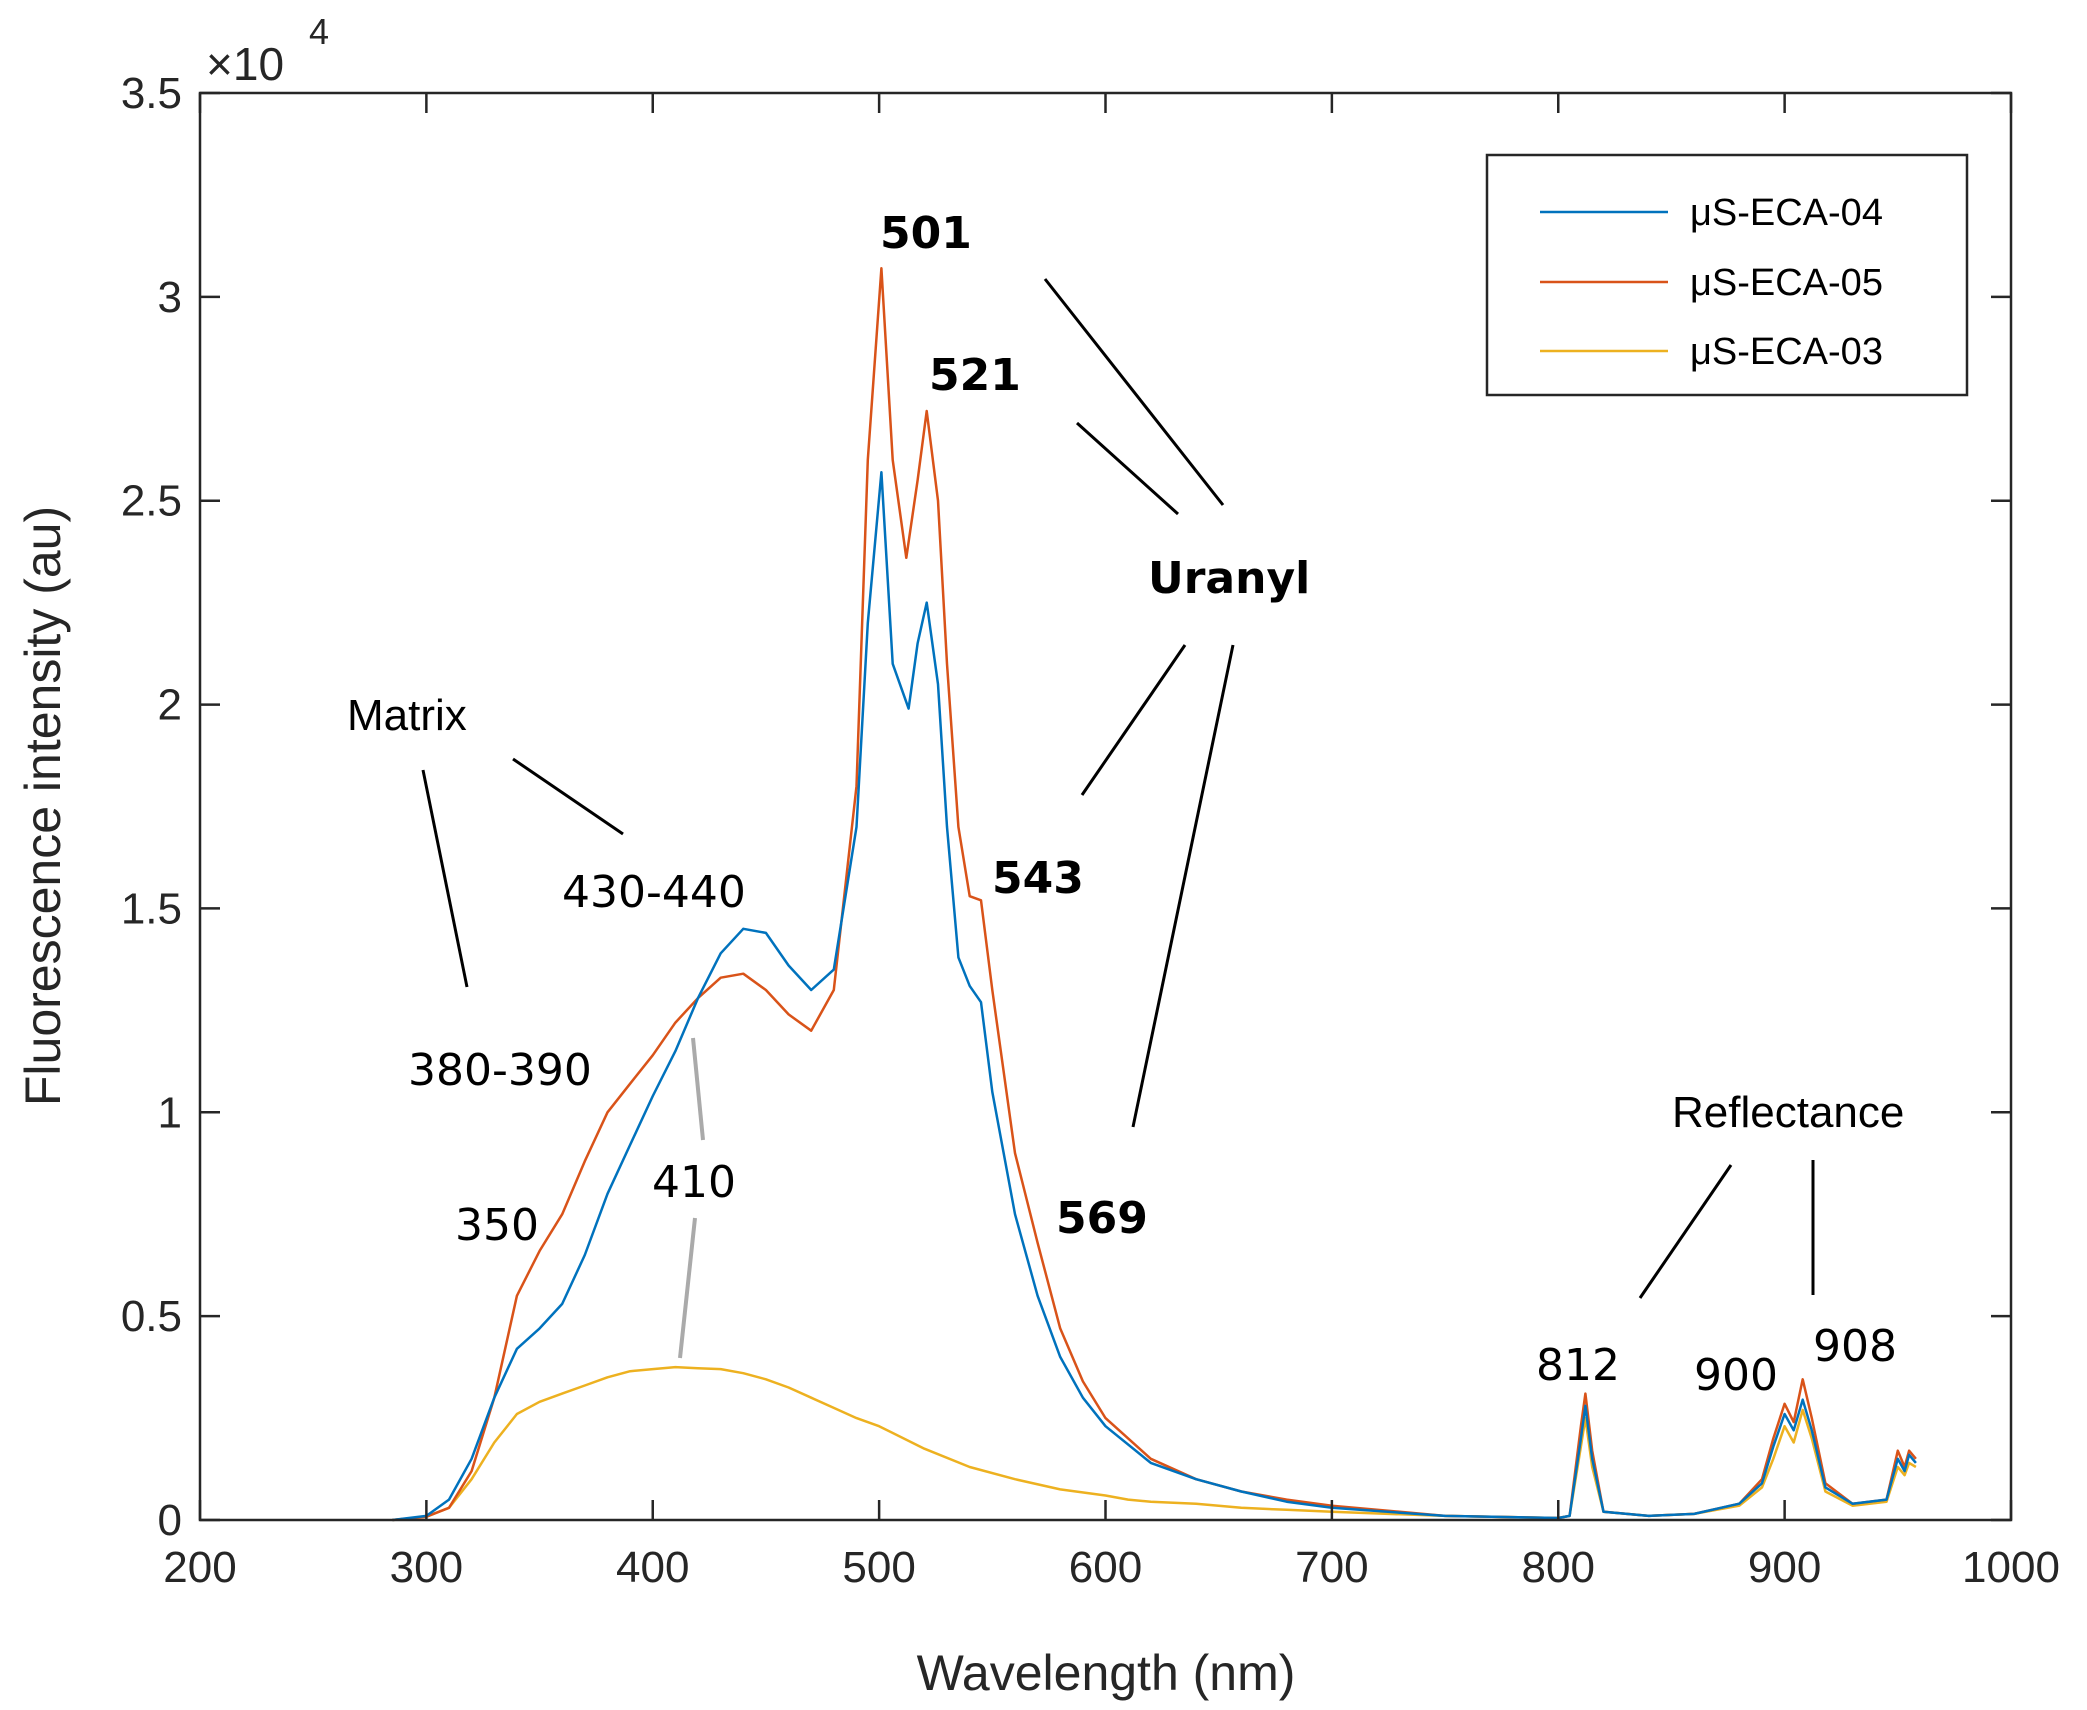 This screenshot has height=1710, width=2087. Describe the element at coordinates (652, 1567) in the screenshot. I see `x-tick-label: 400` at that location.